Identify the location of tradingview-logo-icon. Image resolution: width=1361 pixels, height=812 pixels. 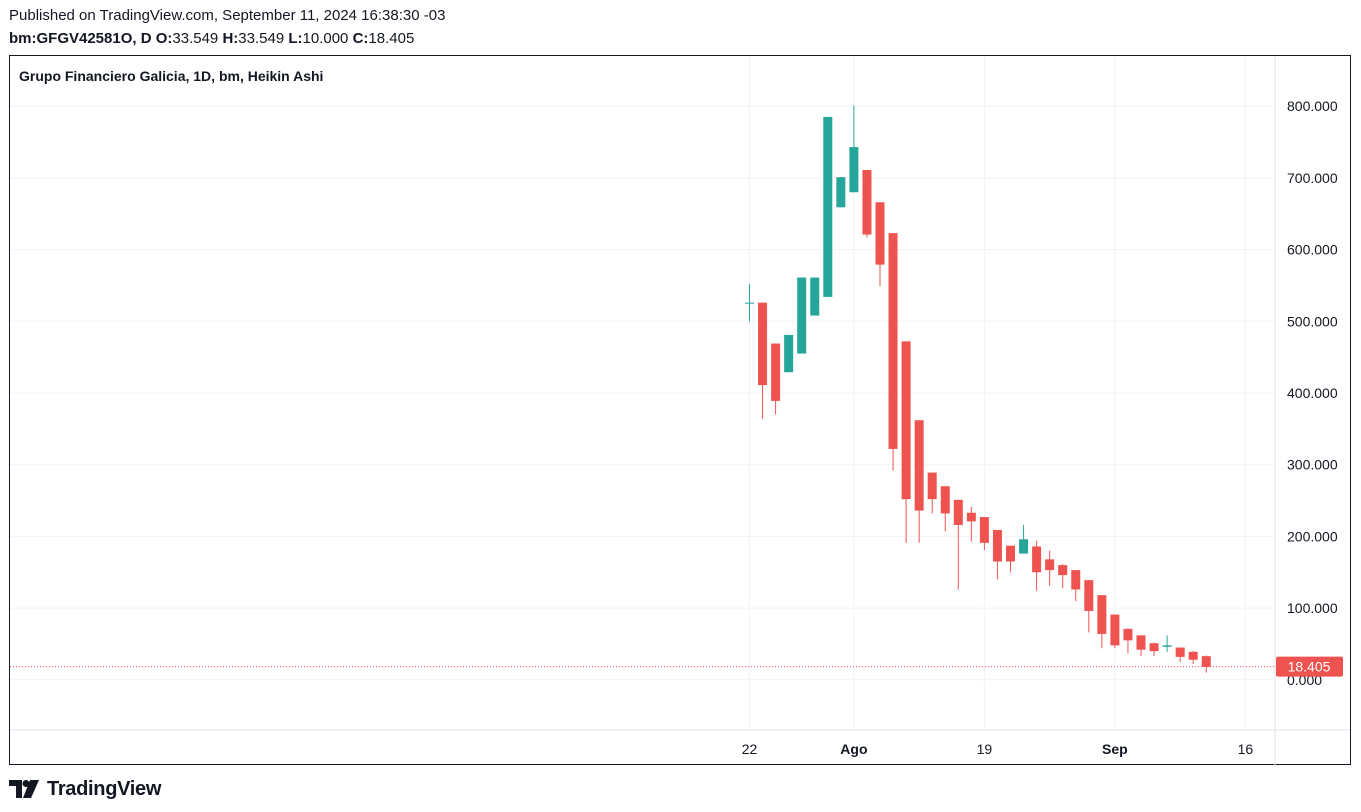
(24, 789).